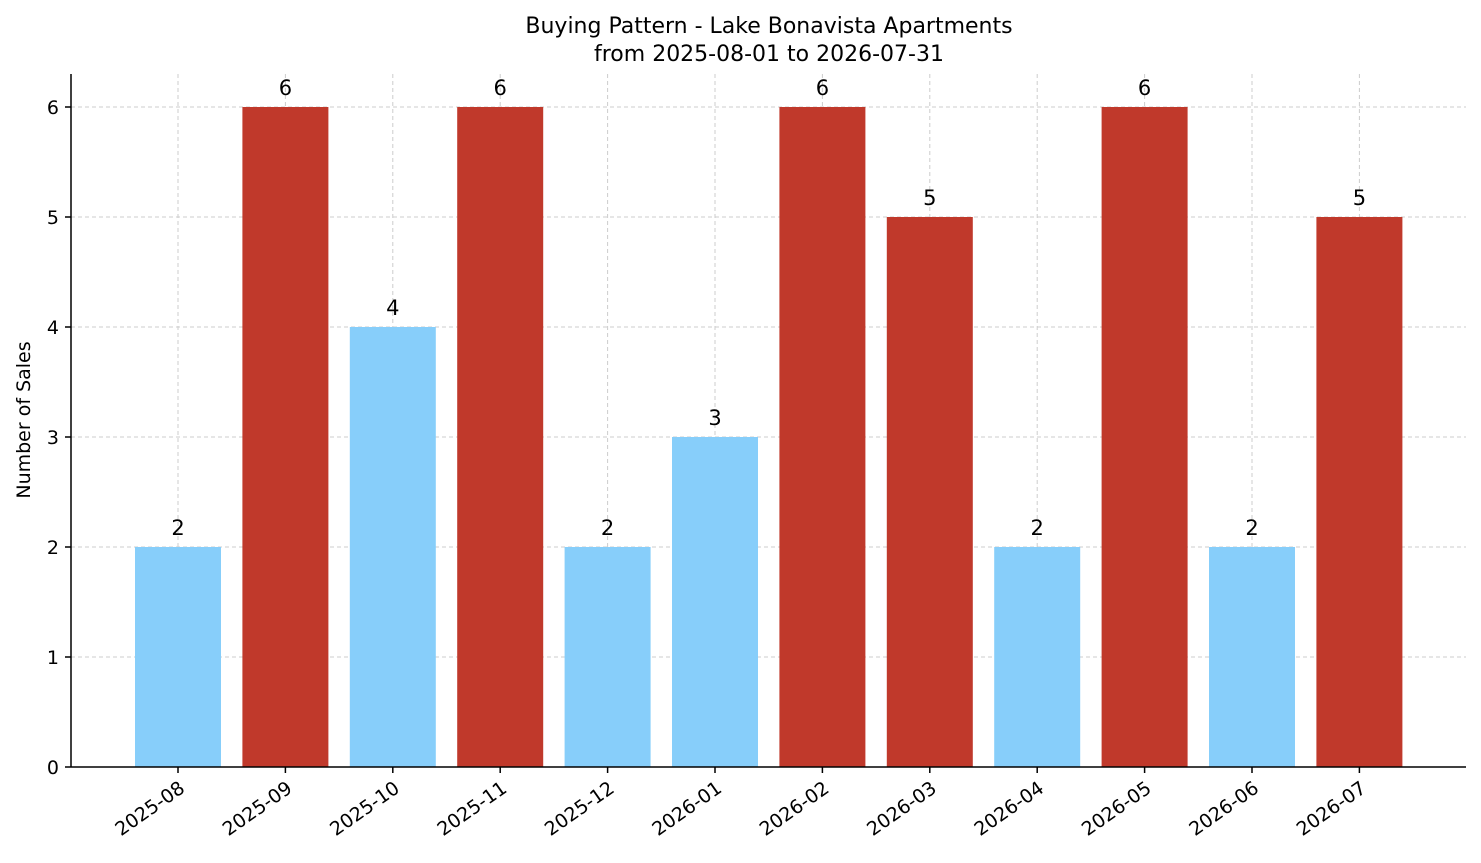 The height and width of the screenshot is (863, 1481). I want to click on x-tick-label: 2025-09, so click(258, 809).